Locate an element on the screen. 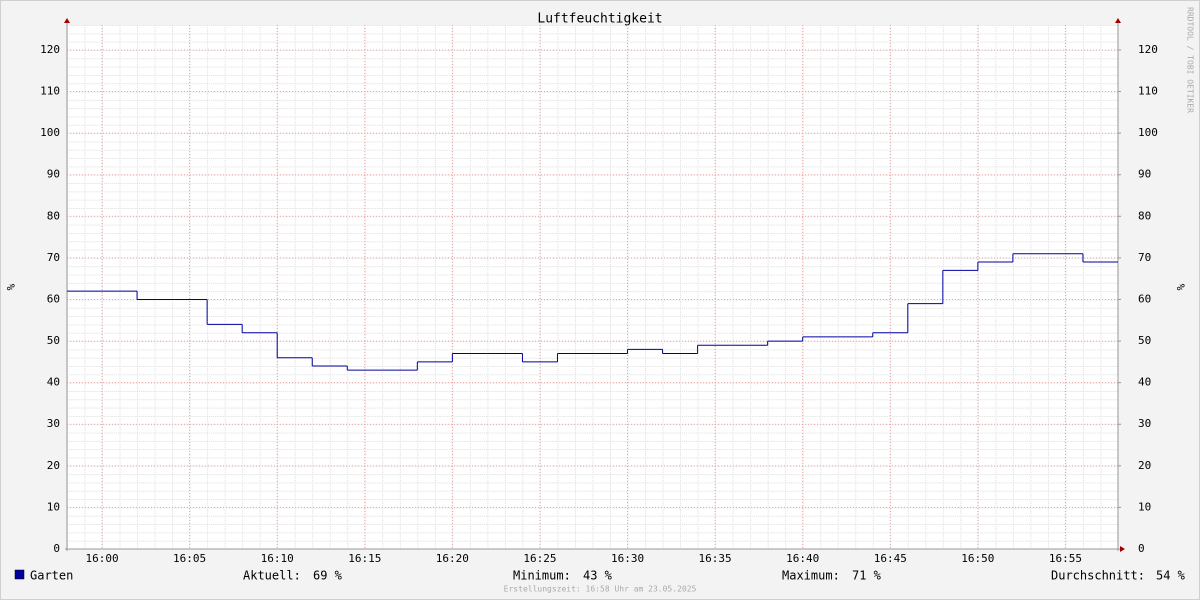  watermark: RRDTOOL / TOBI OETIKER is located at coordinates (1190, 60).